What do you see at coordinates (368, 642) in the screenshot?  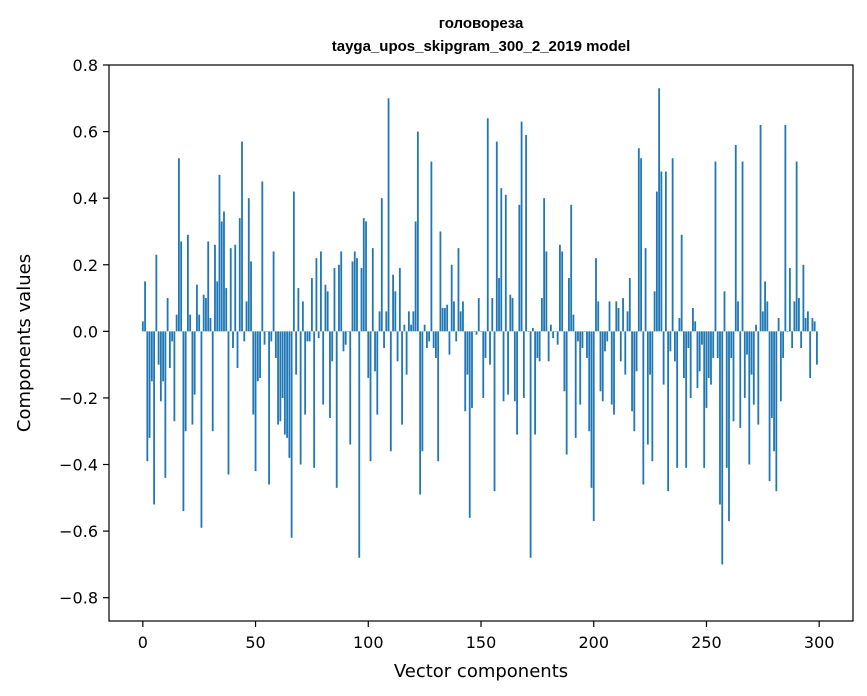 I see `x-tick-label-2: 100` at bounding box center [368, 642].